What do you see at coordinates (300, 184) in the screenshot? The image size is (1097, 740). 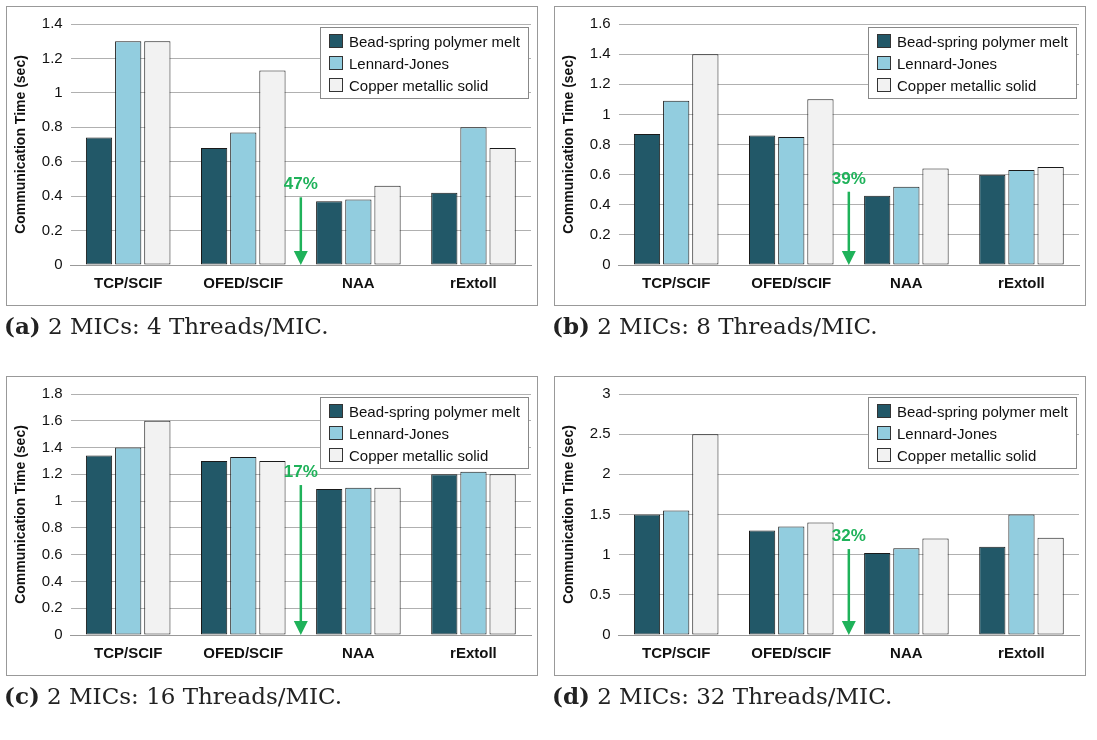 I see `annotation: 47%` at bounding box center [300, 184].